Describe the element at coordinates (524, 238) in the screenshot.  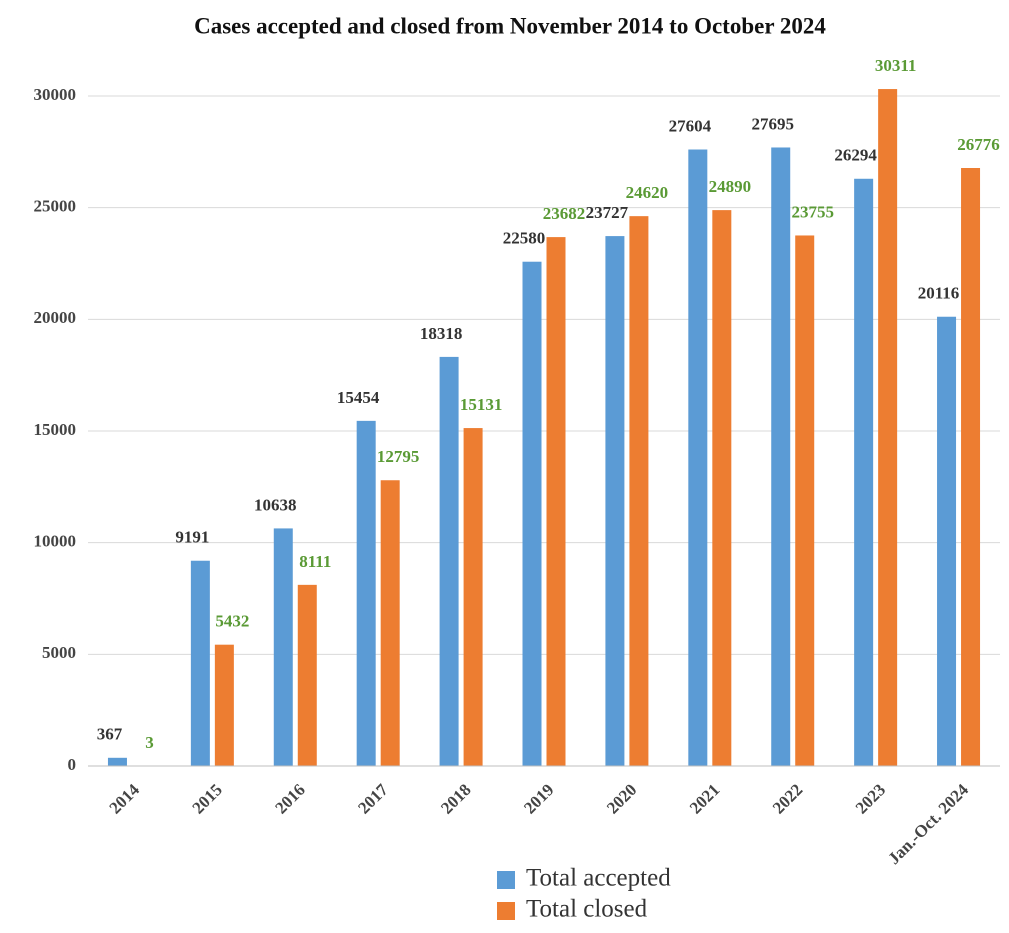
I see `value-label: 22580` at that location.